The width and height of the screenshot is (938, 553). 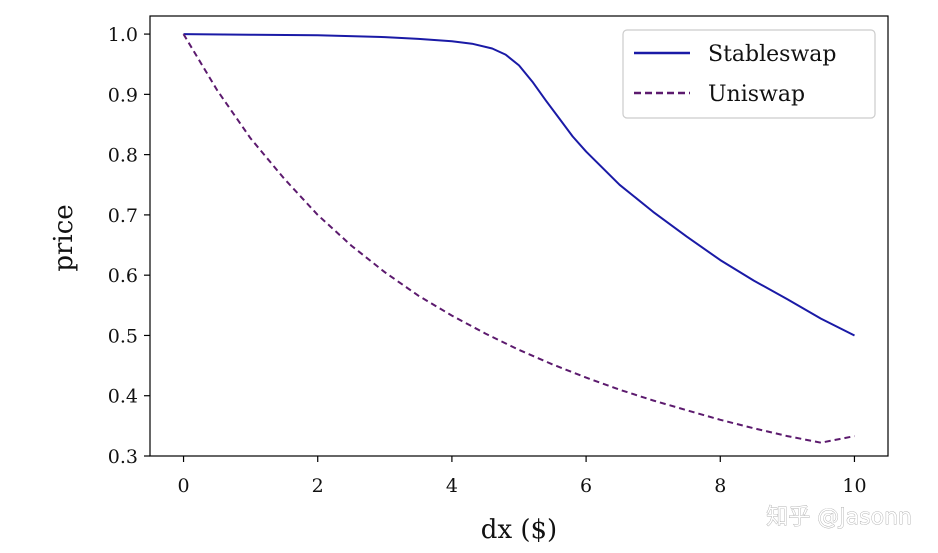 I want to click on y-axis-label: price, so click(x=64, y=237).